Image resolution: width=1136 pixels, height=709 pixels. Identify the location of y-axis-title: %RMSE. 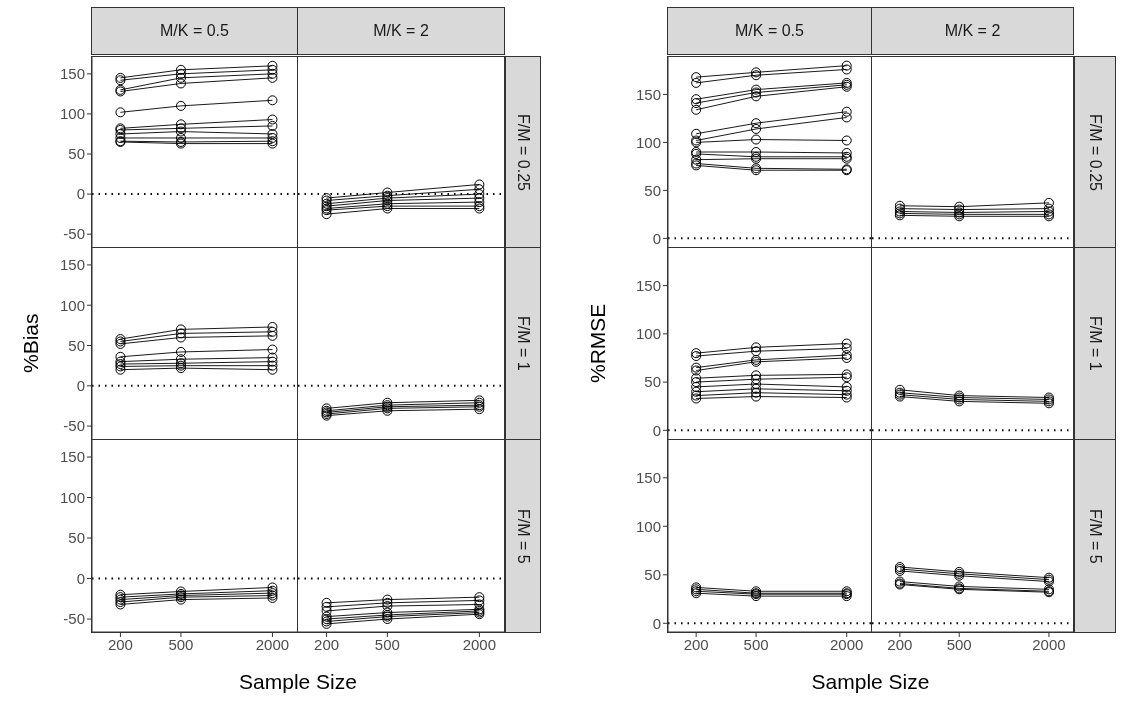
(597, 344).